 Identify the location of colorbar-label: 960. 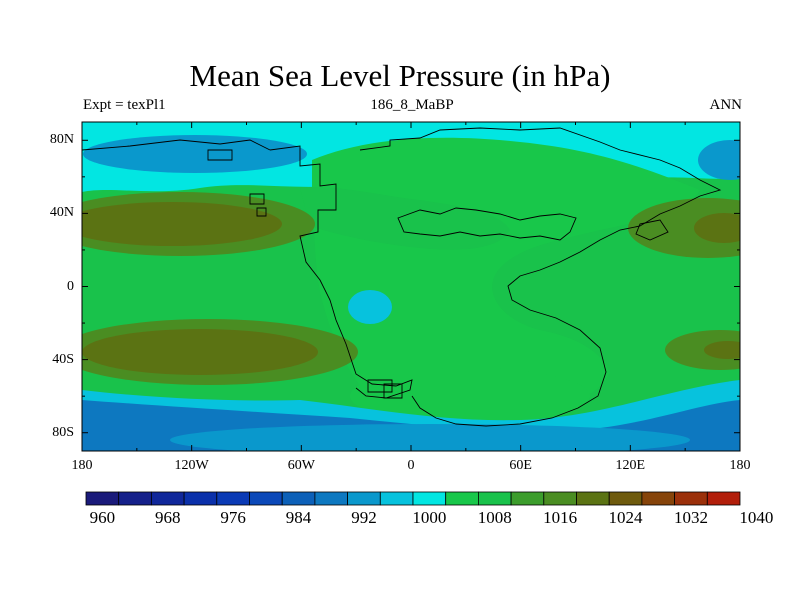
(102, 517).